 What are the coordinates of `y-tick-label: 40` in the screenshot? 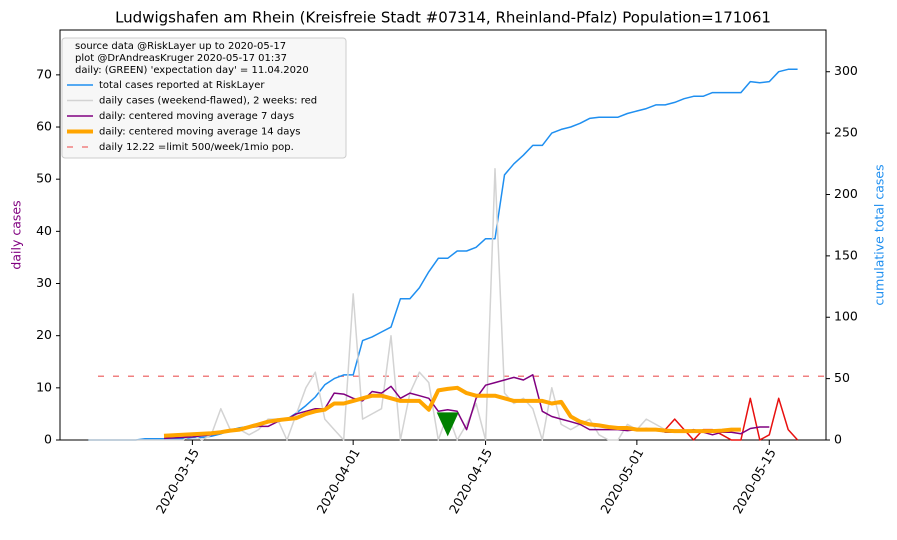 It's located at (44, 230).